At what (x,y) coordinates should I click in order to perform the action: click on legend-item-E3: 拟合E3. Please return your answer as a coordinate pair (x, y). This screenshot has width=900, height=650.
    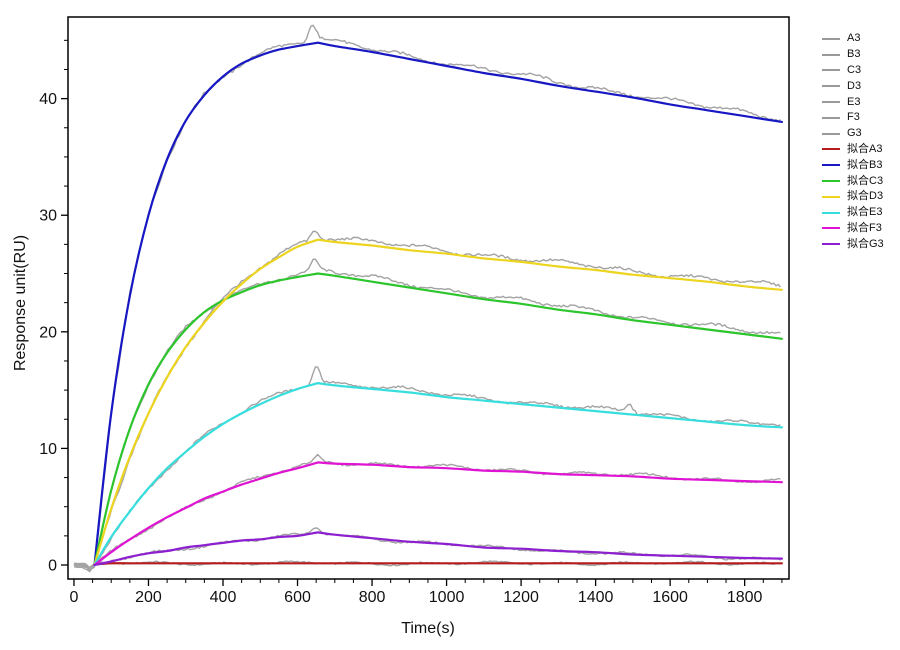
    Looking at the image, I should click on (853, 213).